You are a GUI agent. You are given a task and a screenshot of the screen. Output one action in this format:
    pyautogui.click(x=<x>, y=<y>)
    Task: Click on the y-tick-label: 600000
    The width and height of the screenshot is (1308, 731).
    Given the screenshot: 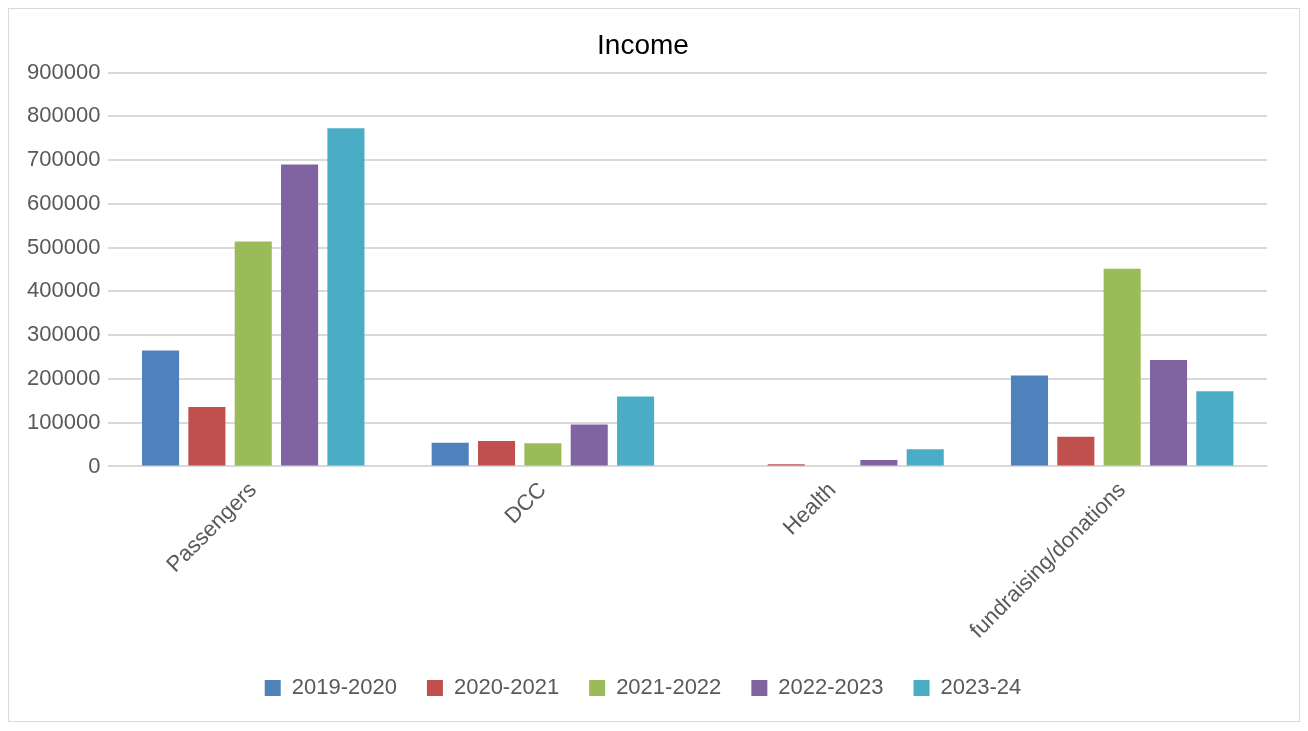 What is the action you would take?
    pyautogui.click(x=63, y=202)
    